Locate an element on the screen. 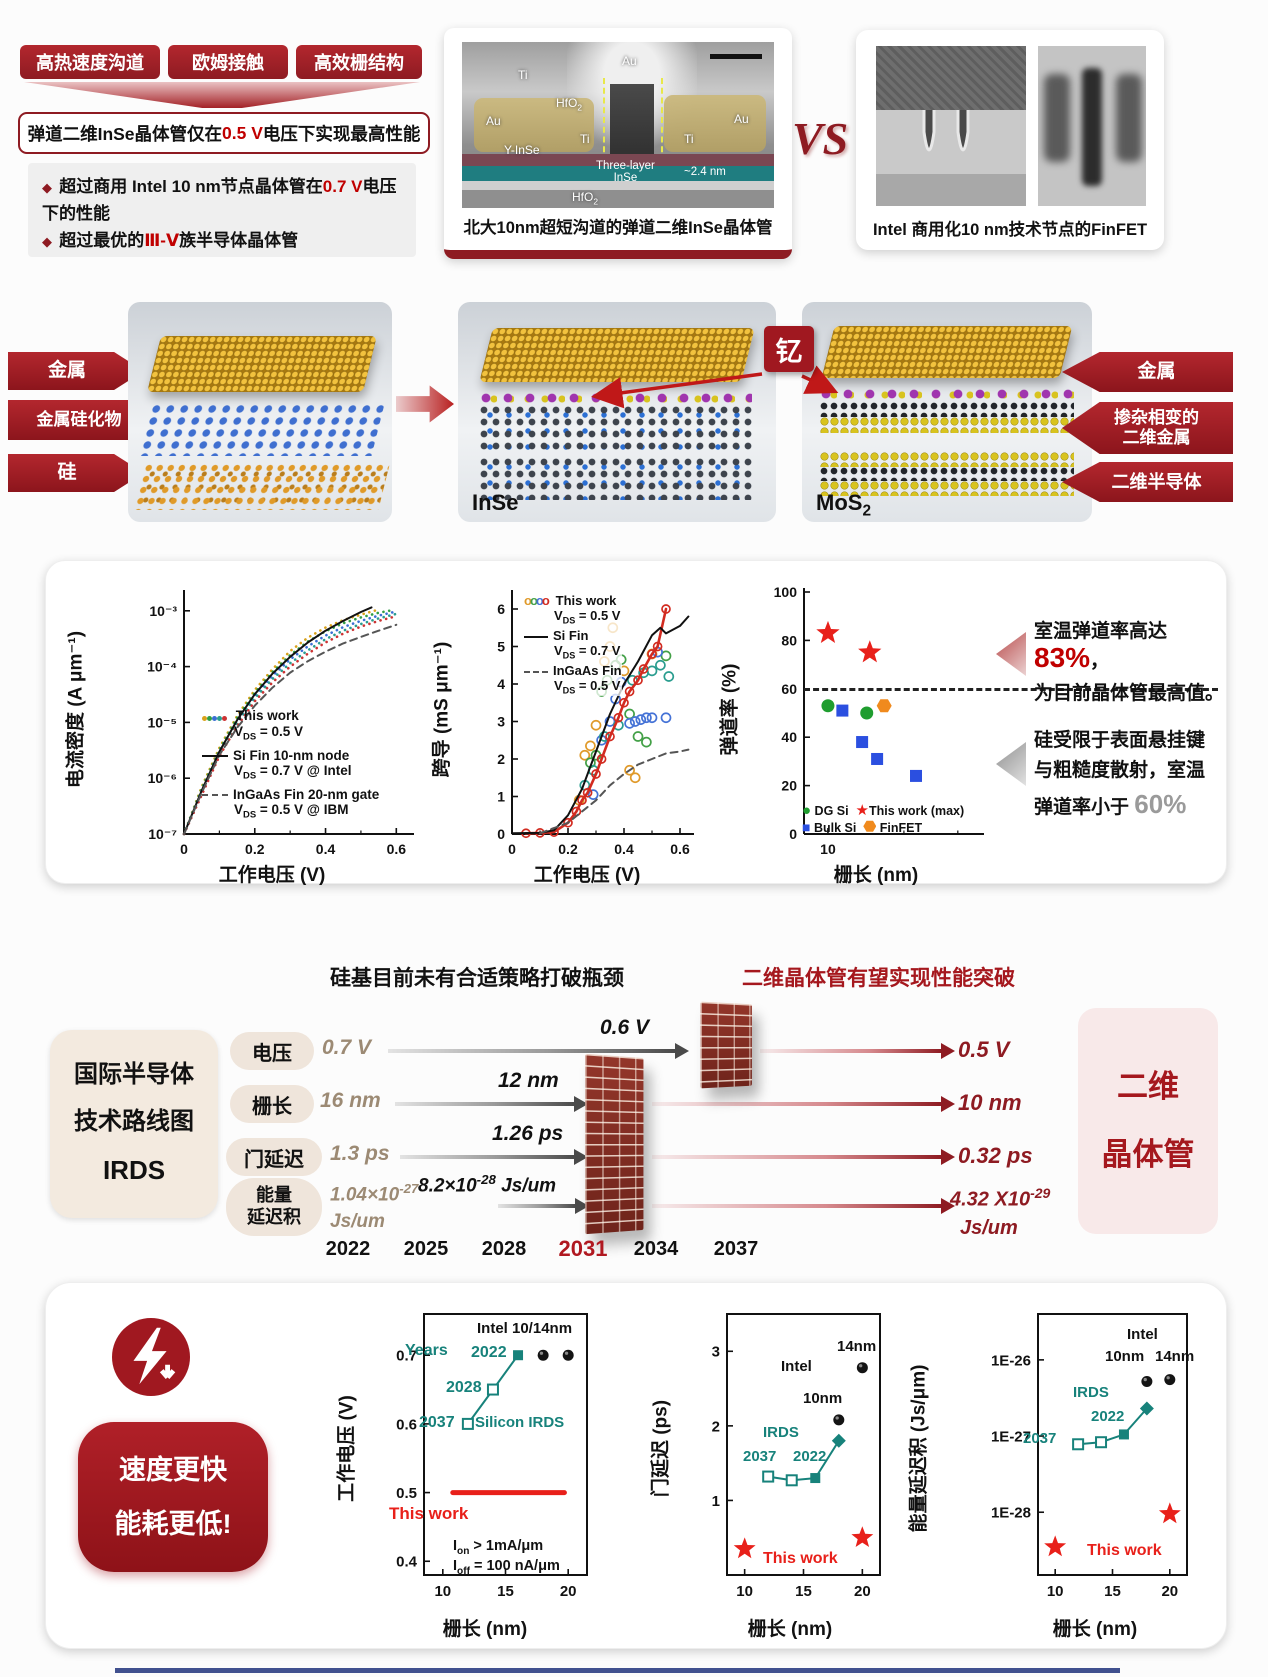 The width and height of the screenshot is (1268, 1677). tem-layer-yinse is located at coordinates (618, 160).